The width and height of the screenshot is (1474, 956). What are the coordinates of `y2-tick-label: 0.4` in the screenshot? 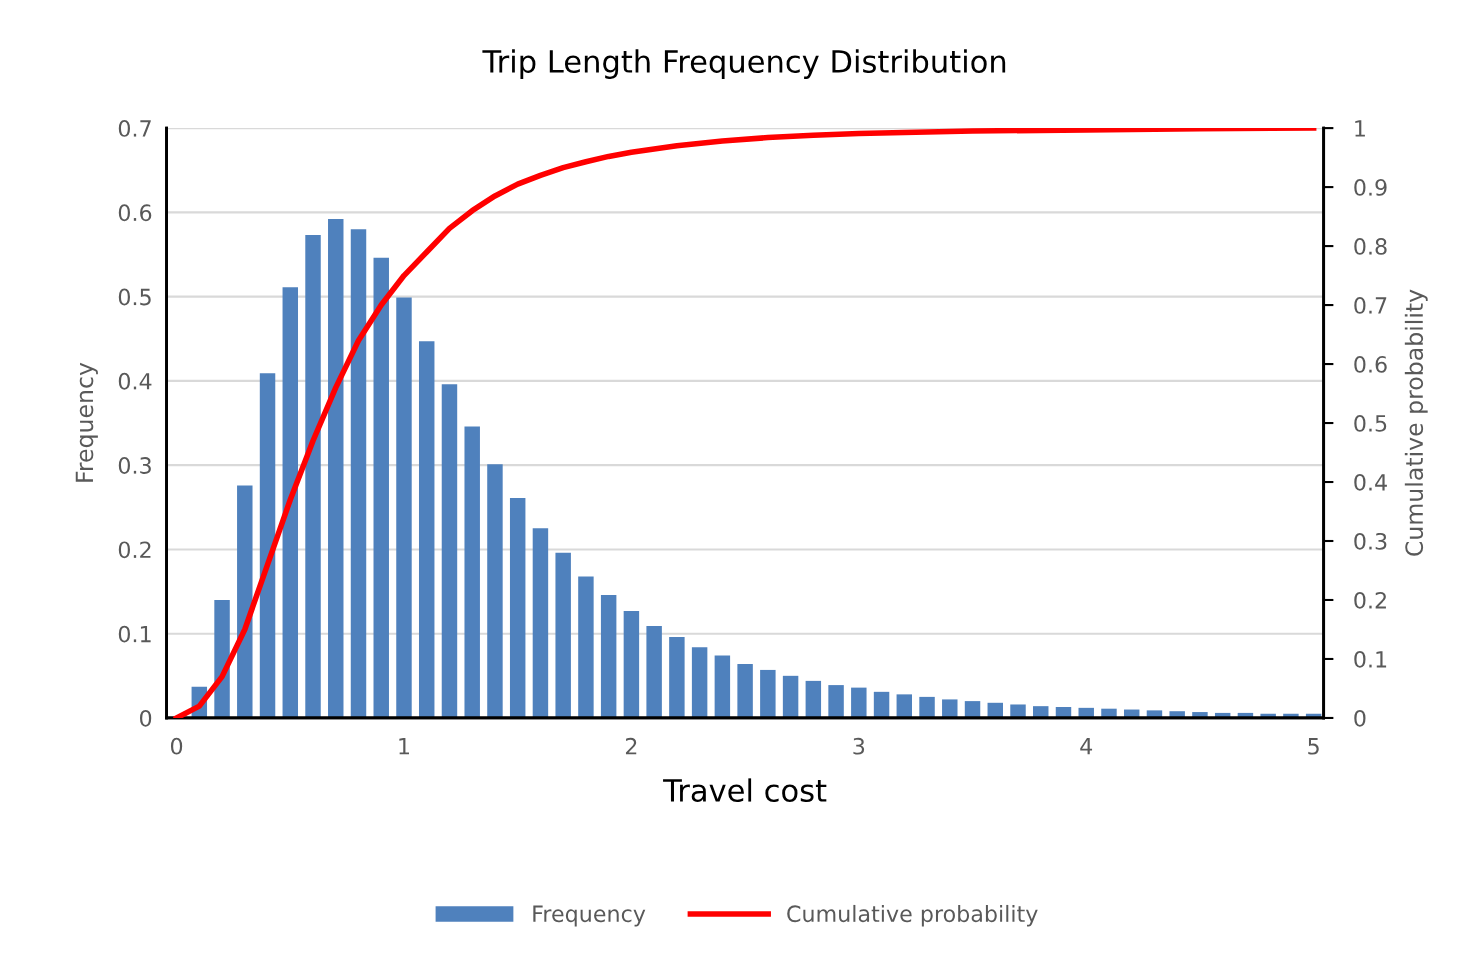 It's located at (1370, 482).